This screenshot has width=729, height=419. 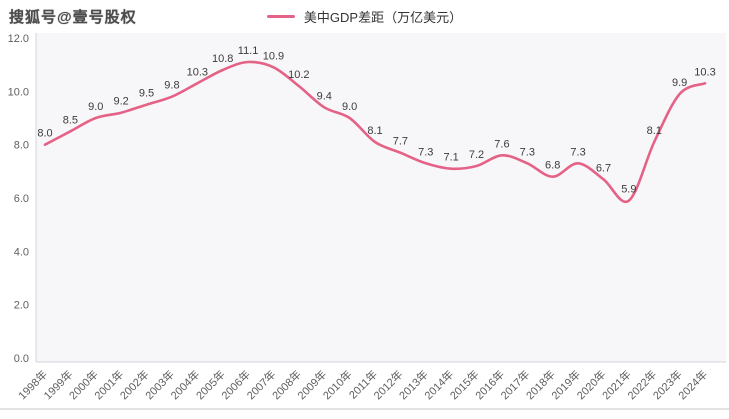 I want to click on data-label: 8.0, so click(x=44, y=134).